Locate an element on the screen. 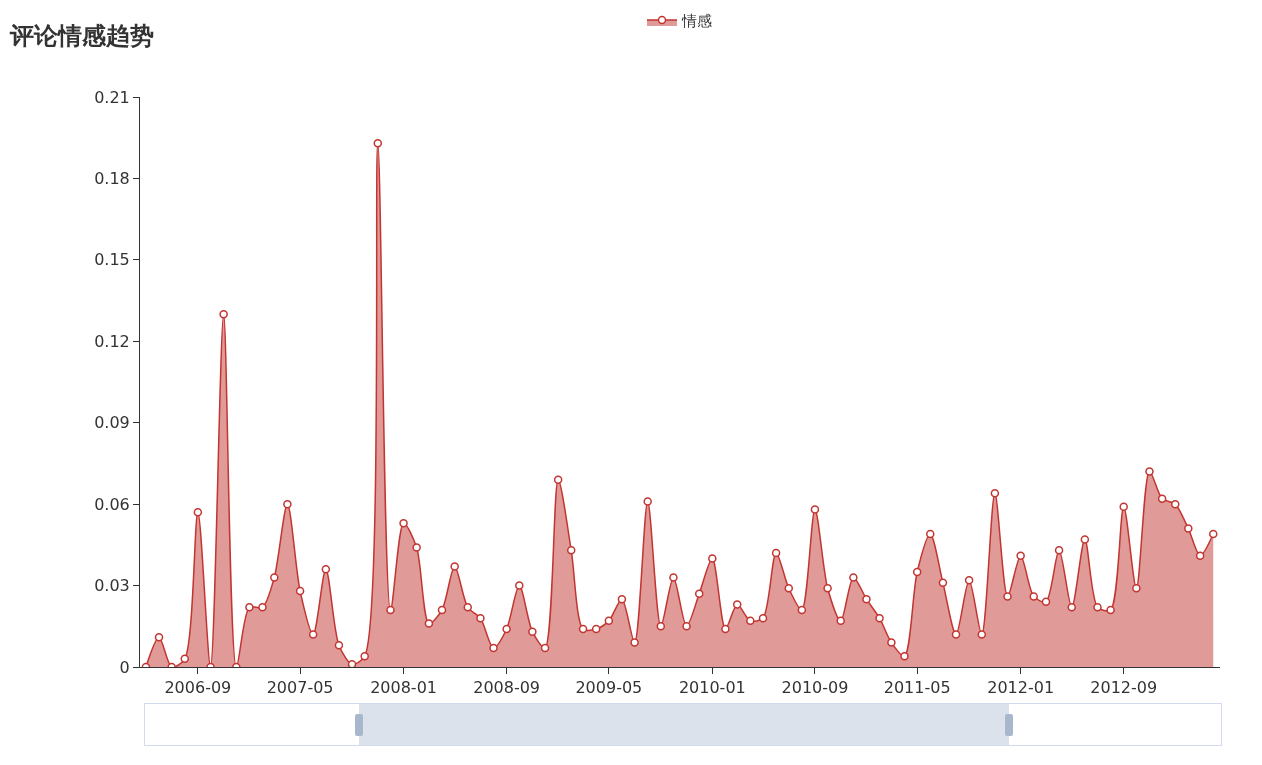 This screenshot has width=1262, height=765. x-tick-label: 2006-09 is located at coordinates (198, 688).